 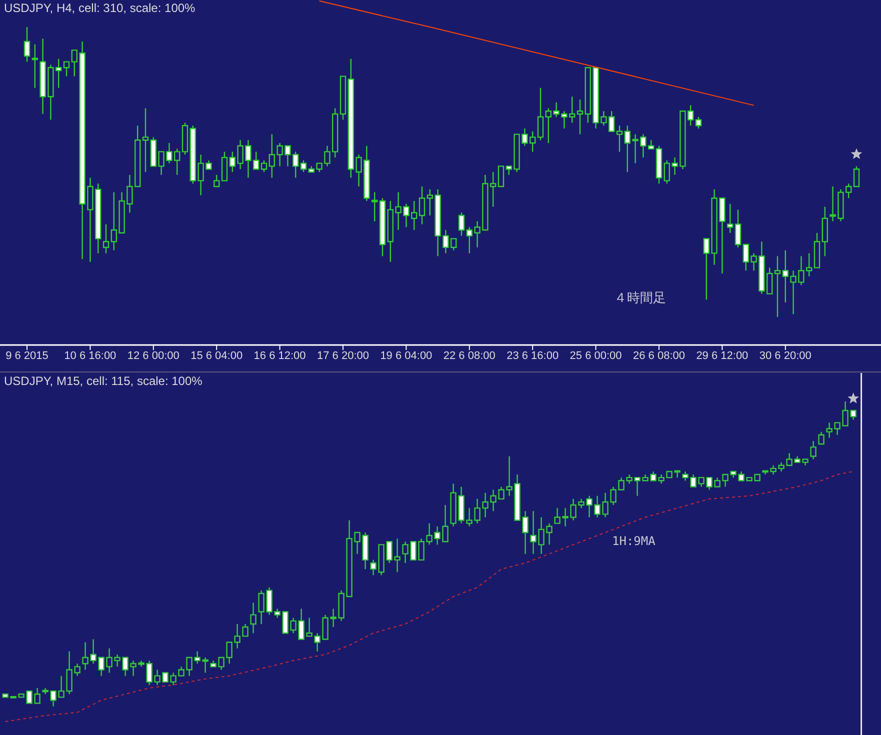 I want to click on x-tick-label: 10 6 16:00, so click(x=90, y=356).